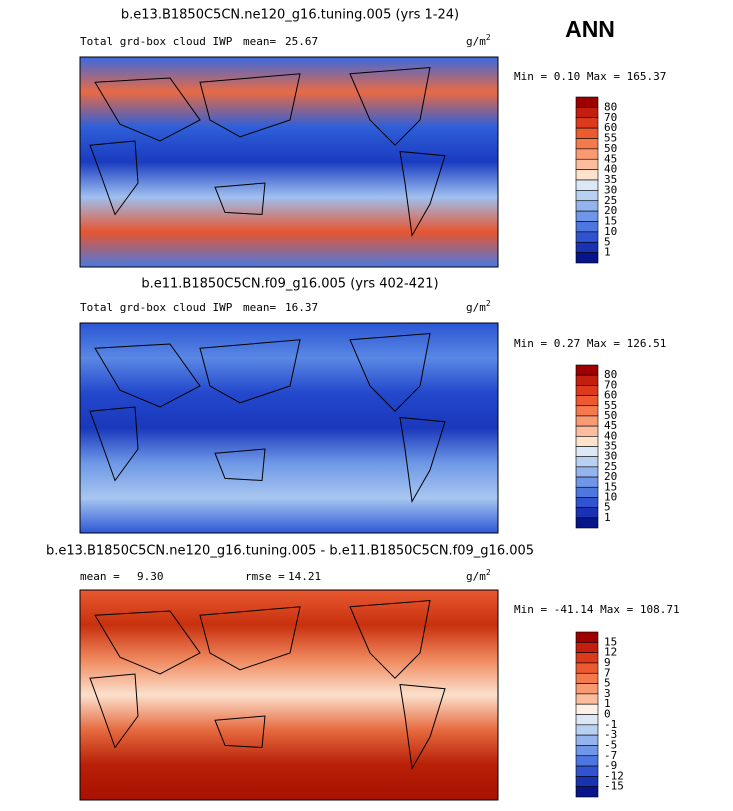 Image resolution: width=733 pixels, height=811 pixels. I want to click on stat-label: mean =, so click(100, 576).